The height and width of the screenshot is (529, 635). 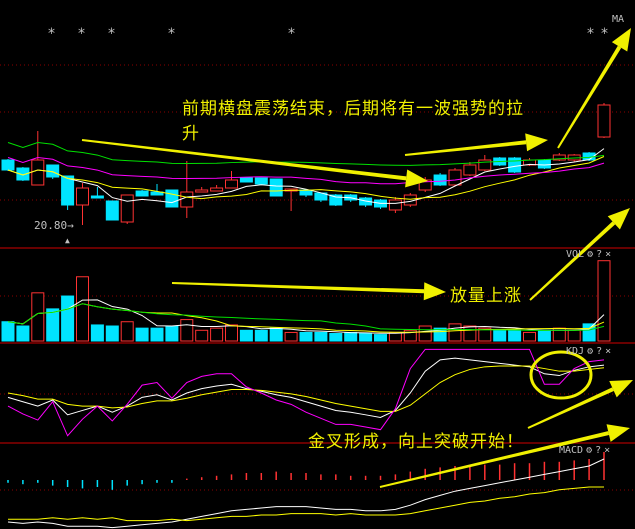 What do you see at coordinates (67, 240) in the screenshot?
I see `low-marker-icon: ▲` at bounding box center [67, 240].